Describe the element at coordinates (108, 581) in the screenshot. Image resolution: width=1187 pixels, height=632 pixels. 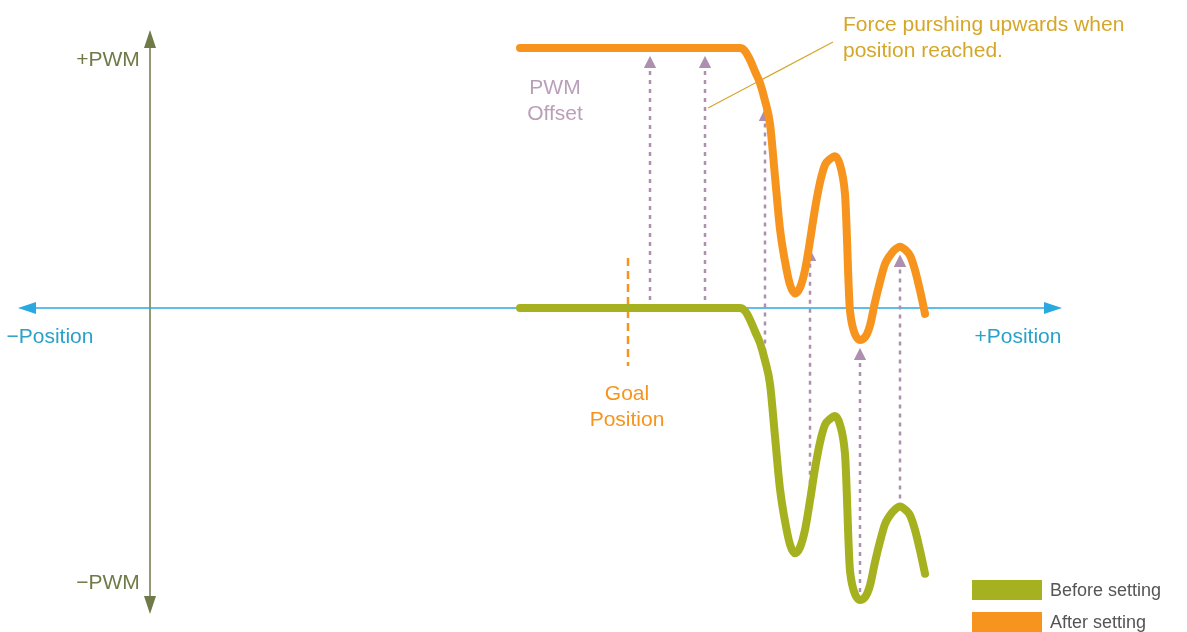
I see `text: −PWM` at that location.